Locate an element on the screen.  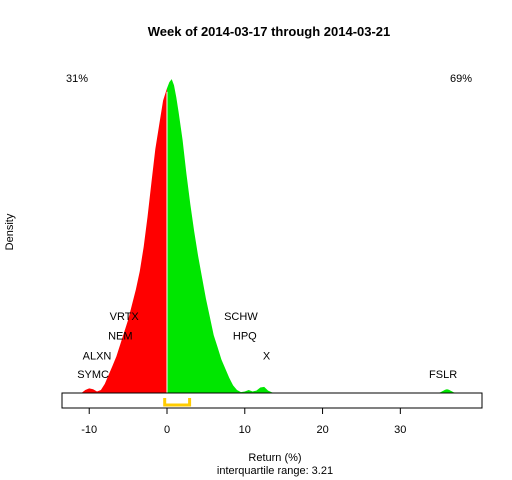
x-tick-label: 0 is located at coordinates (167, 430).